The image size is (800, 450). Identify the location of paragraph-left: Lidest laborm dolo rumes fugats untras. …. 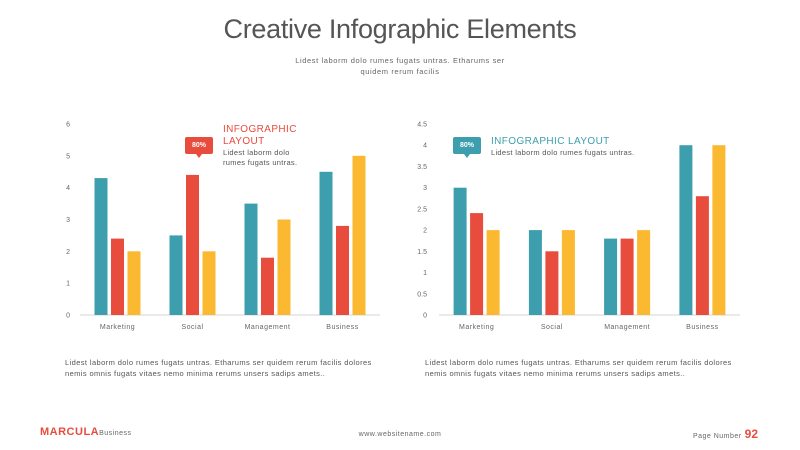
(218, 368).